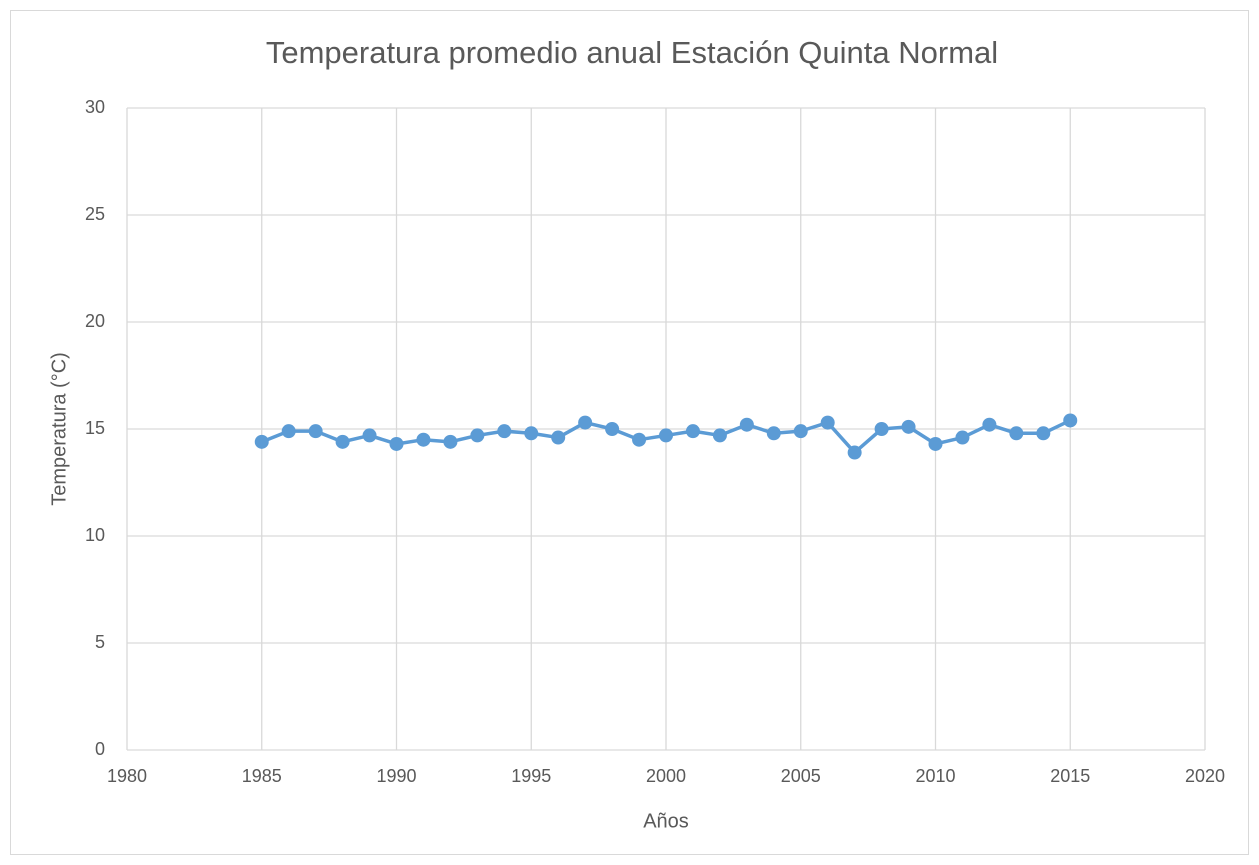 This screenshot has height=865, width=1259. What do you see at coordinates (1205, 776) in the screenshot?
I see `x-tick-label: 2020` at bounding box center [1205, 776].